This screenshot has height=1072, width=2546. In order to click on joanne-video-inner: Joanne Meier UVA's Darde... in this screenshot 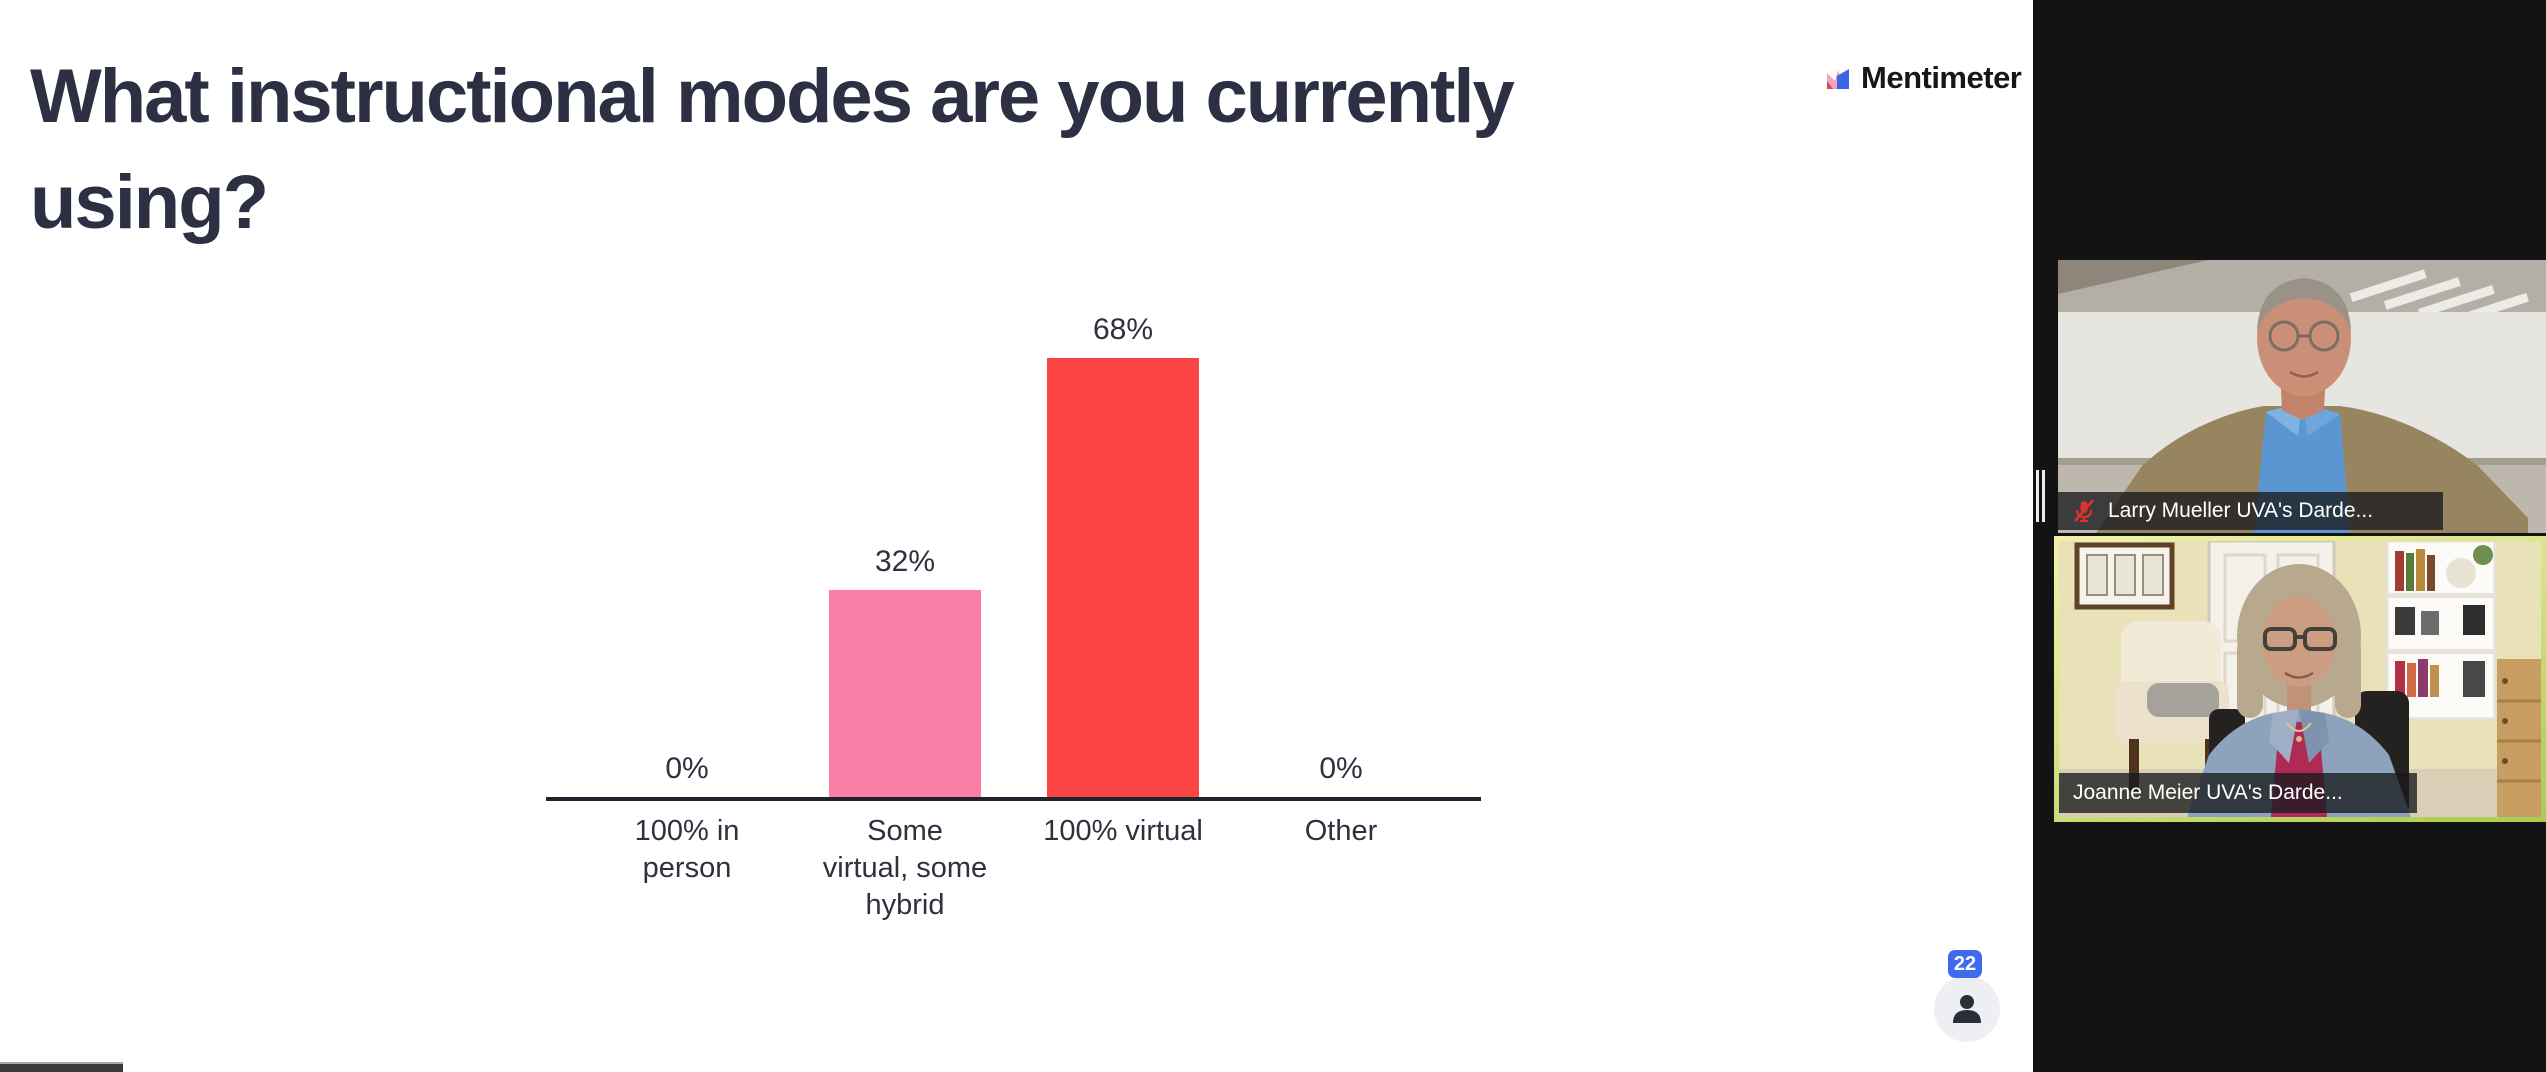, I will do `click(2300, 679)`.